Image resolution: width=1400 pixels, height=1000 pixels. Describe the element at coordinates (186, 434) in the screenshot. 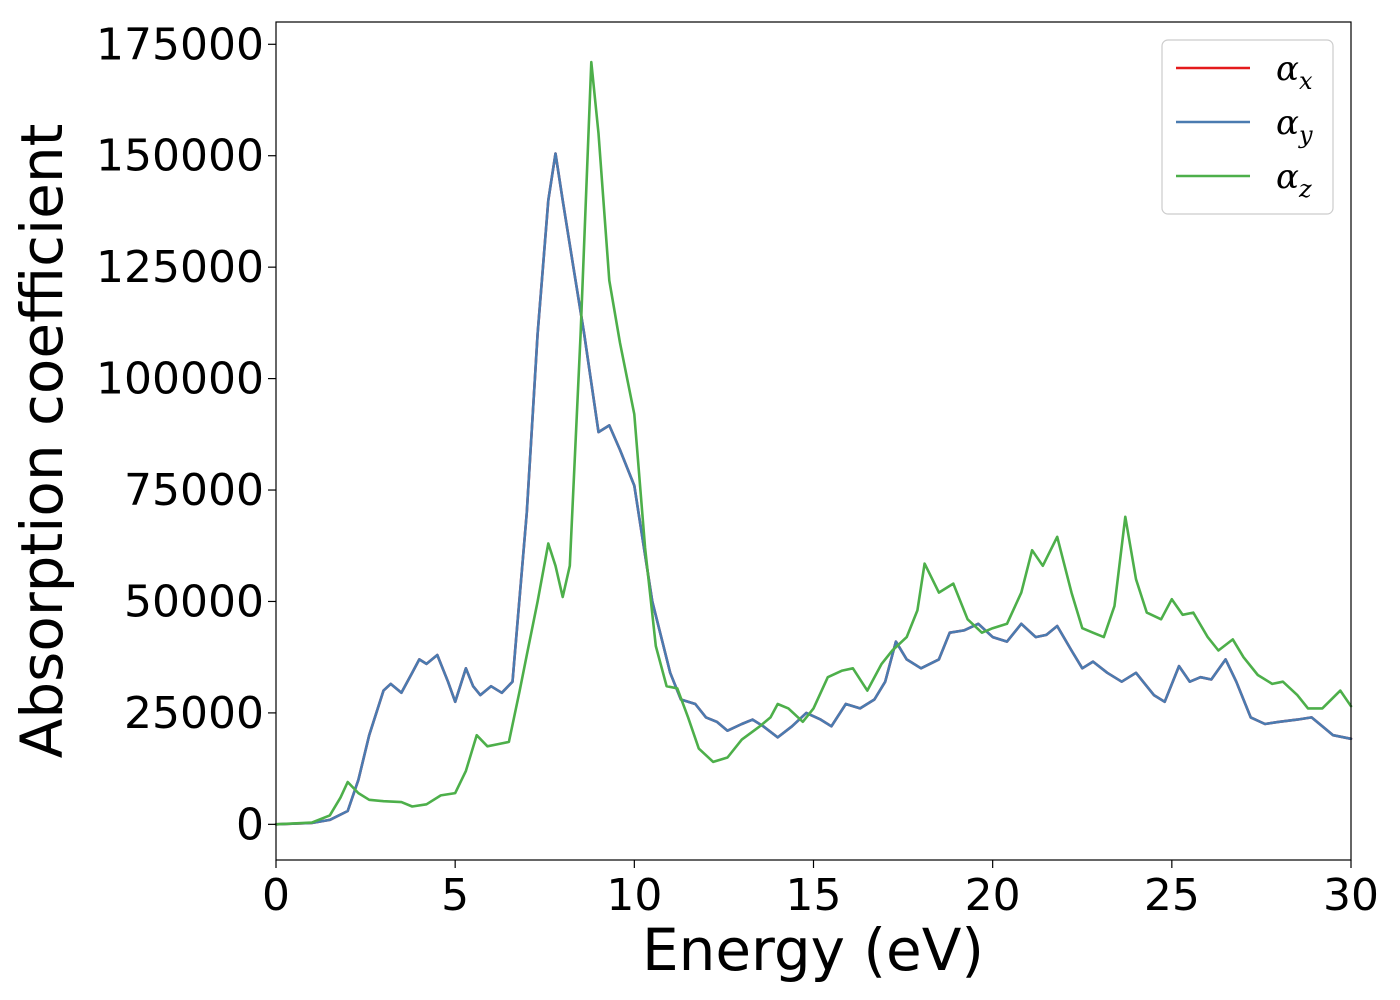

I see `y-axis: 0 25000 50000 75000 100000 125000 150000 175000` at that location.